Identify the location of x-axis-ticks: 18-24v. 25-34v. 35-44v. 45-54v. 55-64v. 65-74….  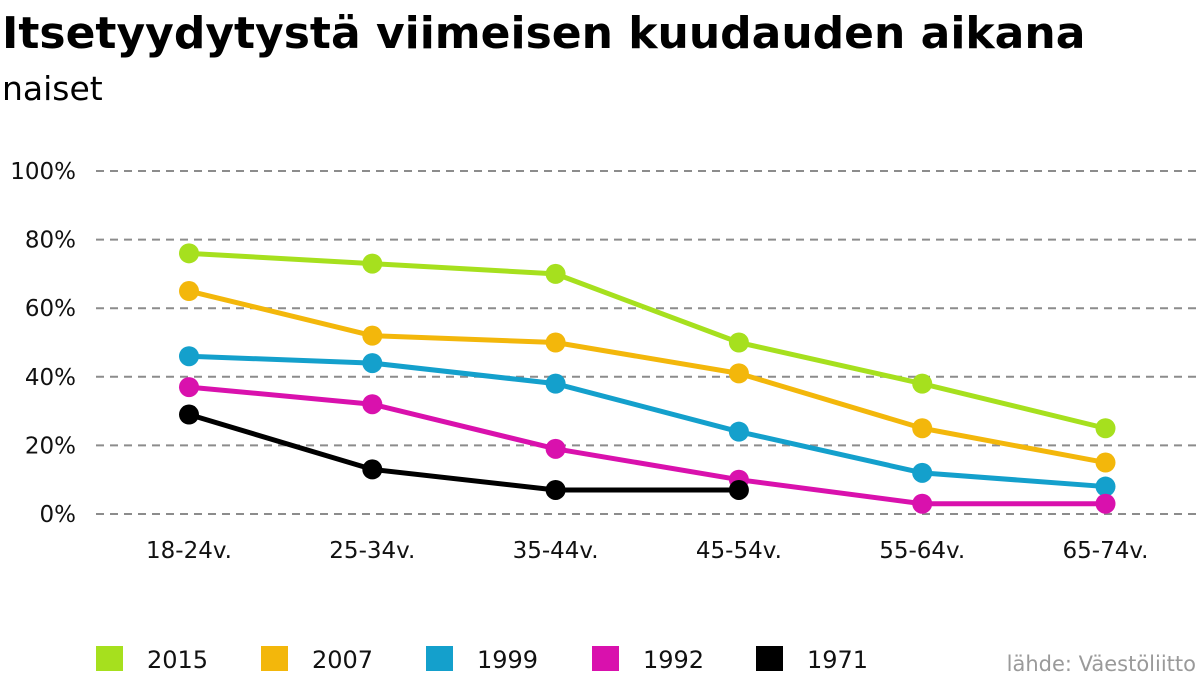
(647, 551).